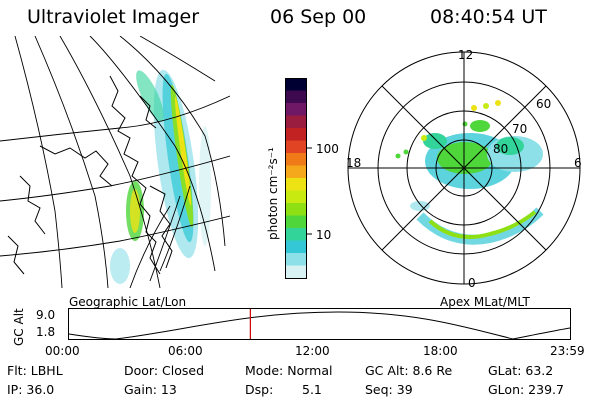 This screenshot has width=600, height=400. What do you see at coordinates (185, 351) in the screenshot?
I see `time-tick-06-00: 06:00` at bounding box center [185, 351].